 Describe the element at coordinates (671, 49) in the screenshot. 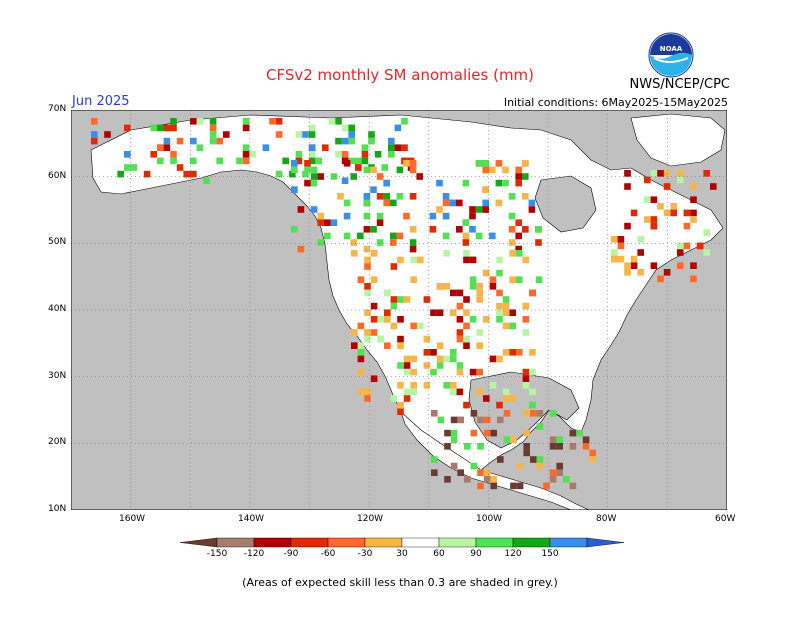

I see `logo-text: NOAA` at that location.